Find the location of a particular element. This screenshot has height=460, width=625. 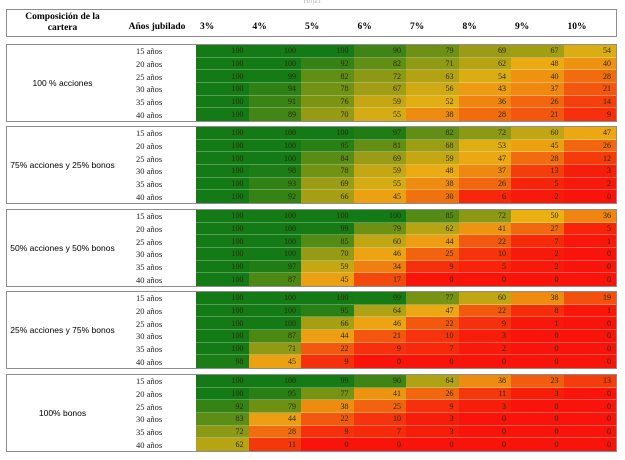

row-cells: 100 99 82 72 63 54 40 28 is located at coordinates (406, 77).